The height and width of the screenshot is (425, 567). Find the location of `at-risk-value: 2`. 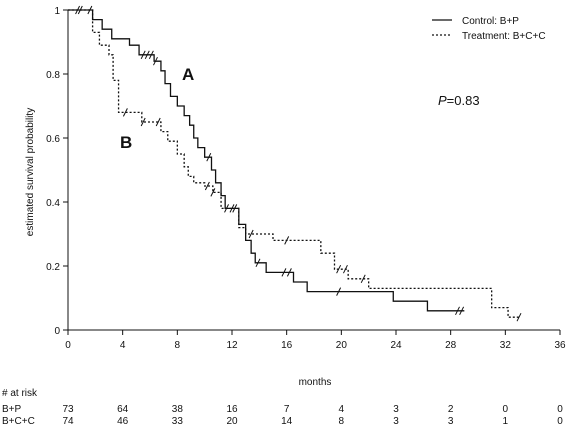

at-risk-value: 2 is located at coordinates (451, 409).